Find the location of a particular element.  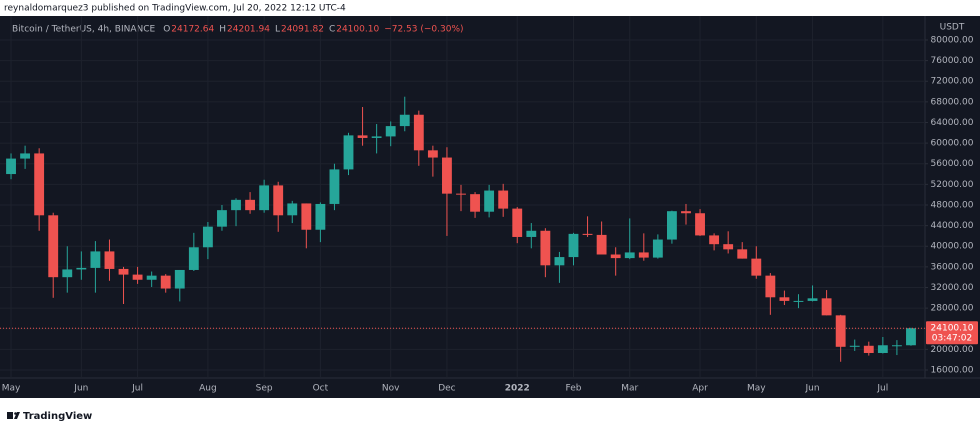

y-tick-label: 76000.00 is located at coordinates (952, 61).